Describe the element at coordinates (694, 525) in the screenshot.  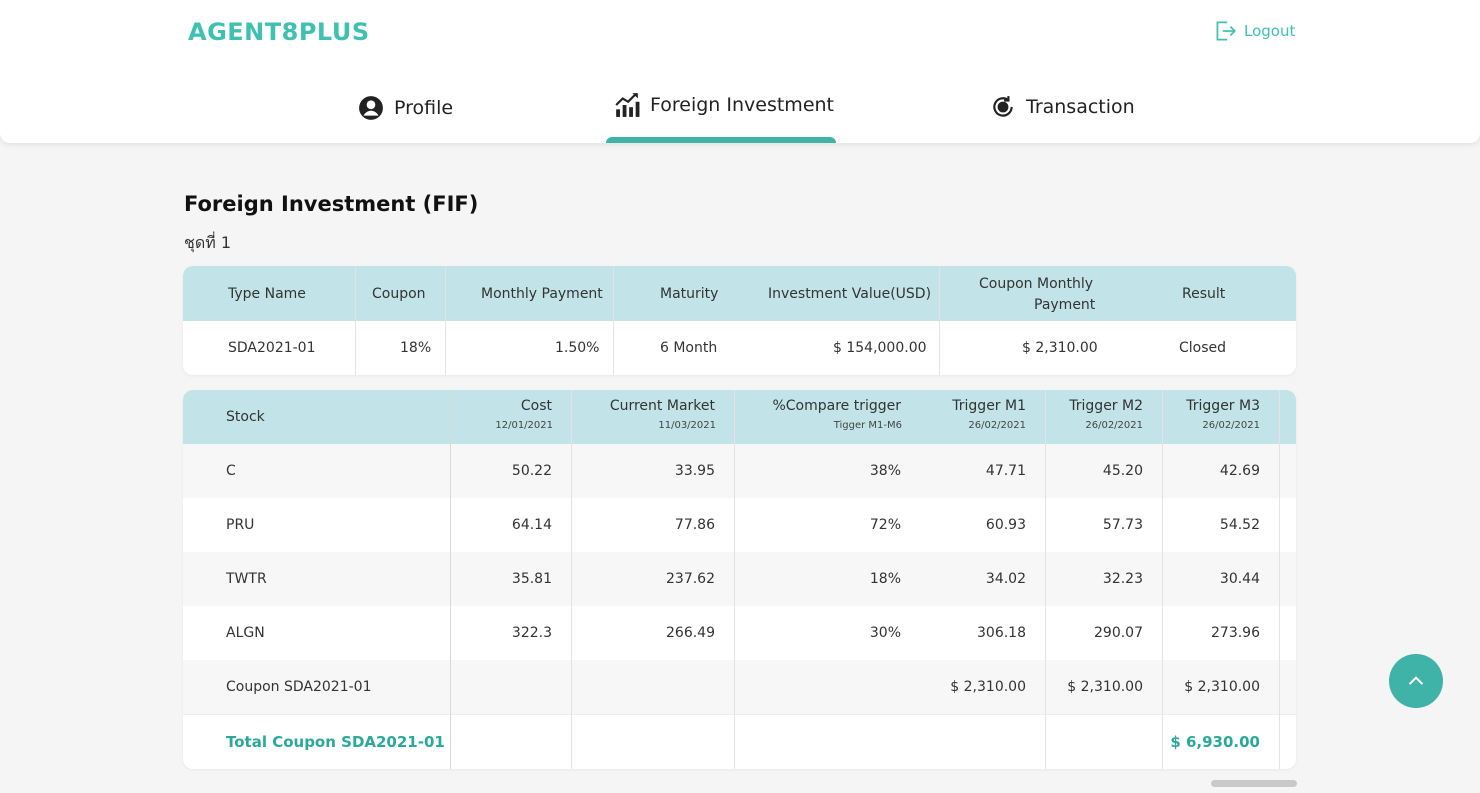
I see `current-market-value: 77.86` at that location.